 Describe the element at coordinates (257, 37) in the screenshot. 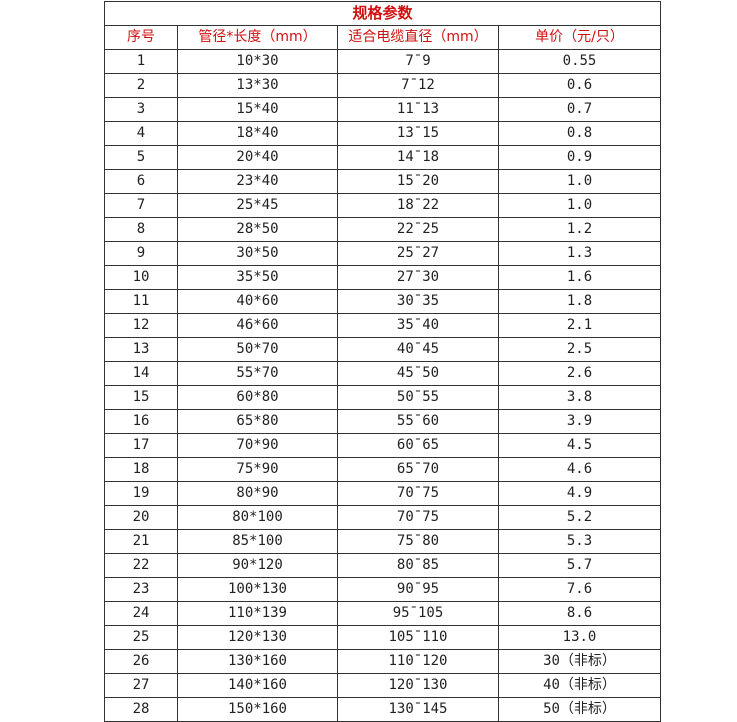

I see `header-size: 管径*长度（mm）` at that location.